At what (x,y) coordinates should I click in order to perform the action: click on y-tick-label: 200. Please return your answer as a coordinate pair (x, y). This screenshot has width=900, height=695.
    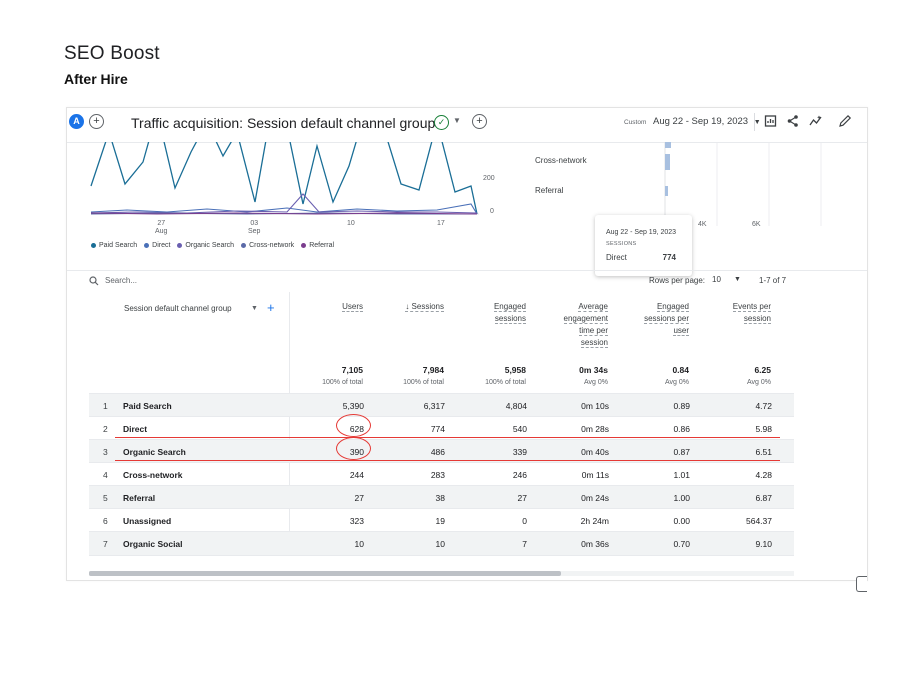
    Looking at the image, I should click on (489, 178).